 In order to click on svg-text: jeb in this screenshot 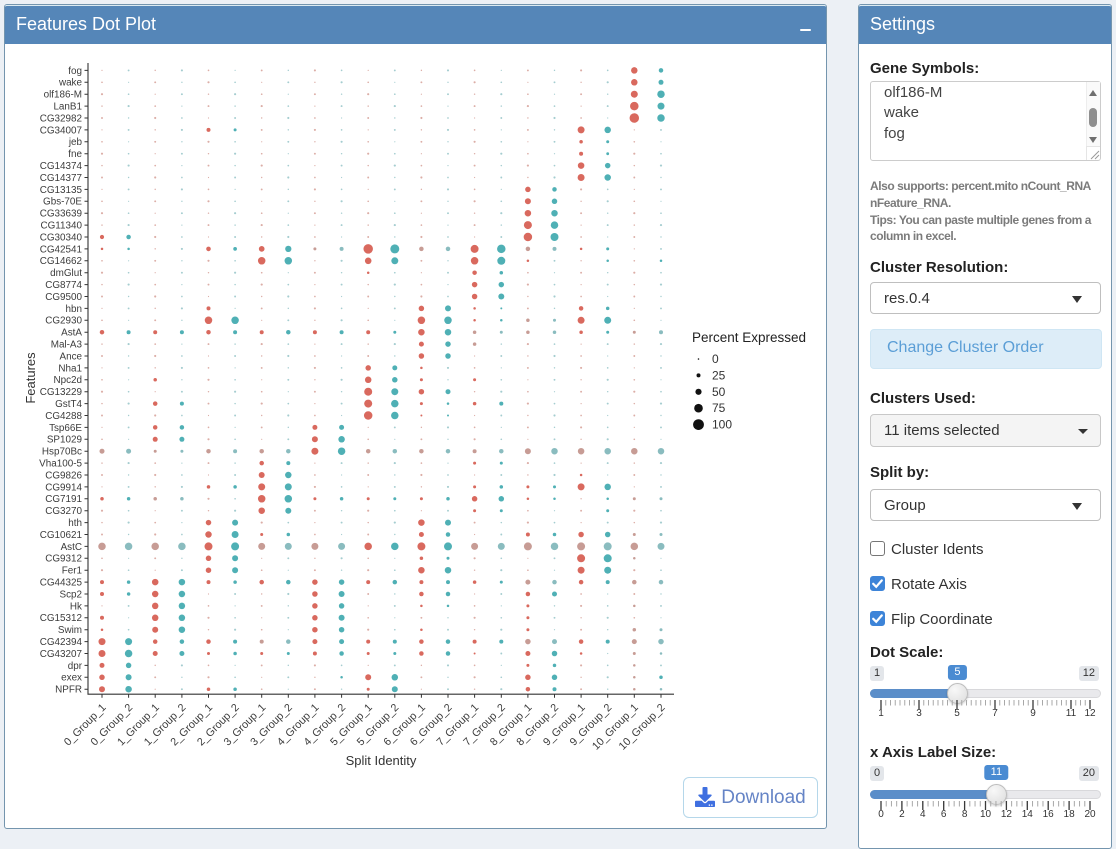, I will do `click(75, 142)`.